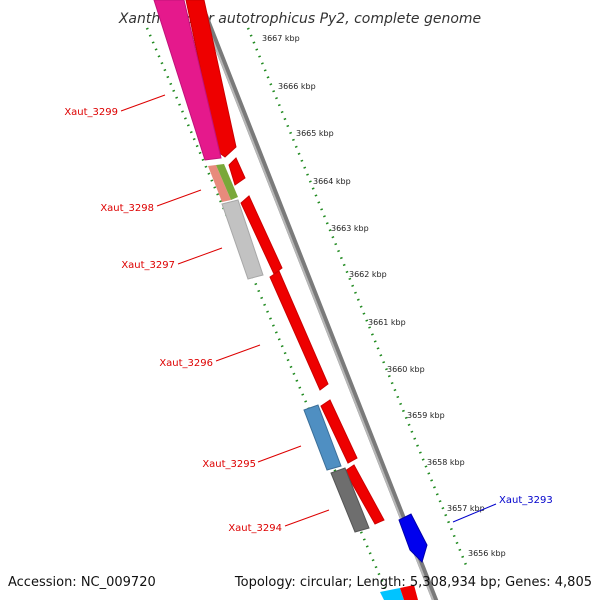 The height and width of the screenshot is (600, 600). Describe the element at coordinates (91, 112) in the screenshot. I see `gene-label-xaut-3299: Xaut_3299` at that location.